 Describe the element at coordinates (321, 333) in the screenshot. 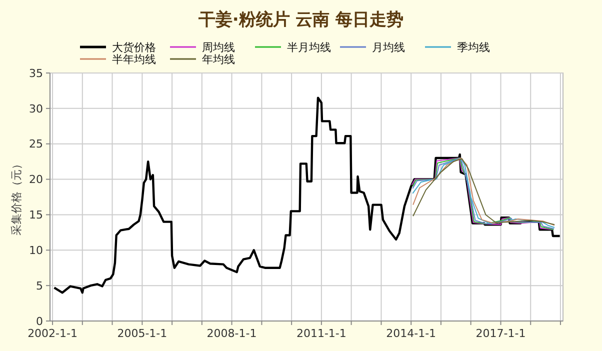

I see `x-tick-label: 2011-1-1` at that location.